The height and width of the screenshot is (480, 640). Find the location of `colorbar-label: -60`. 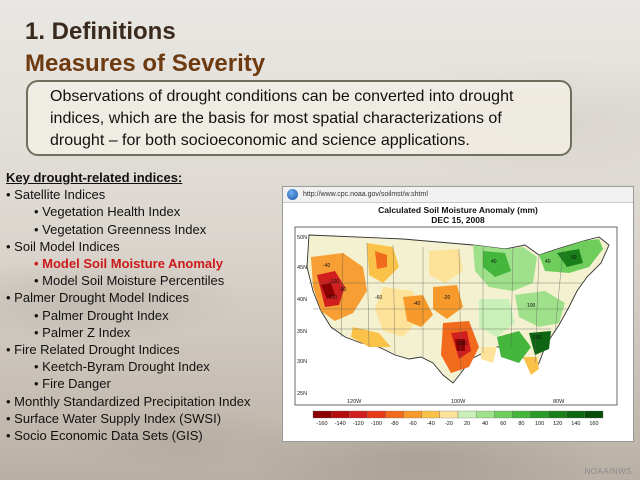

colorbar-label: -60 is located at coordinates (413, 424).